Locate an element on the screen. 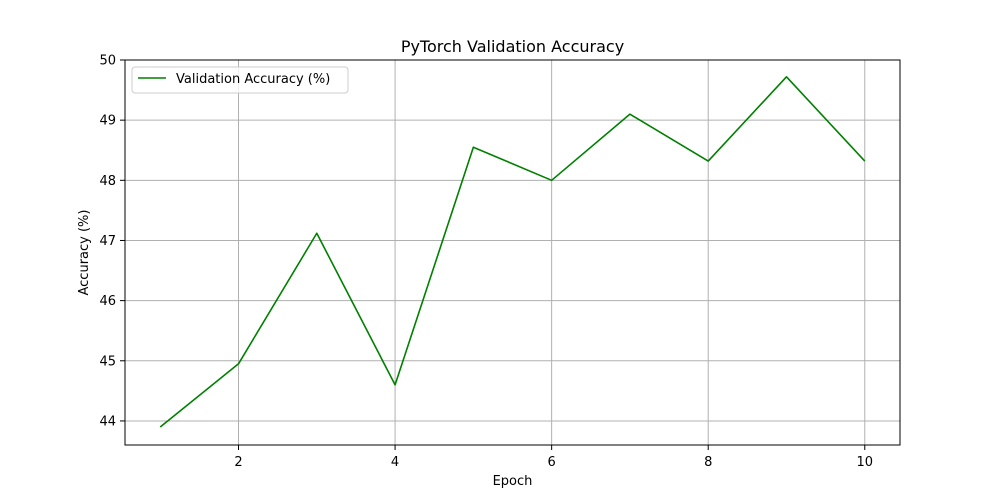  y-tick-label: 49 is located at coordinates (107, 121).